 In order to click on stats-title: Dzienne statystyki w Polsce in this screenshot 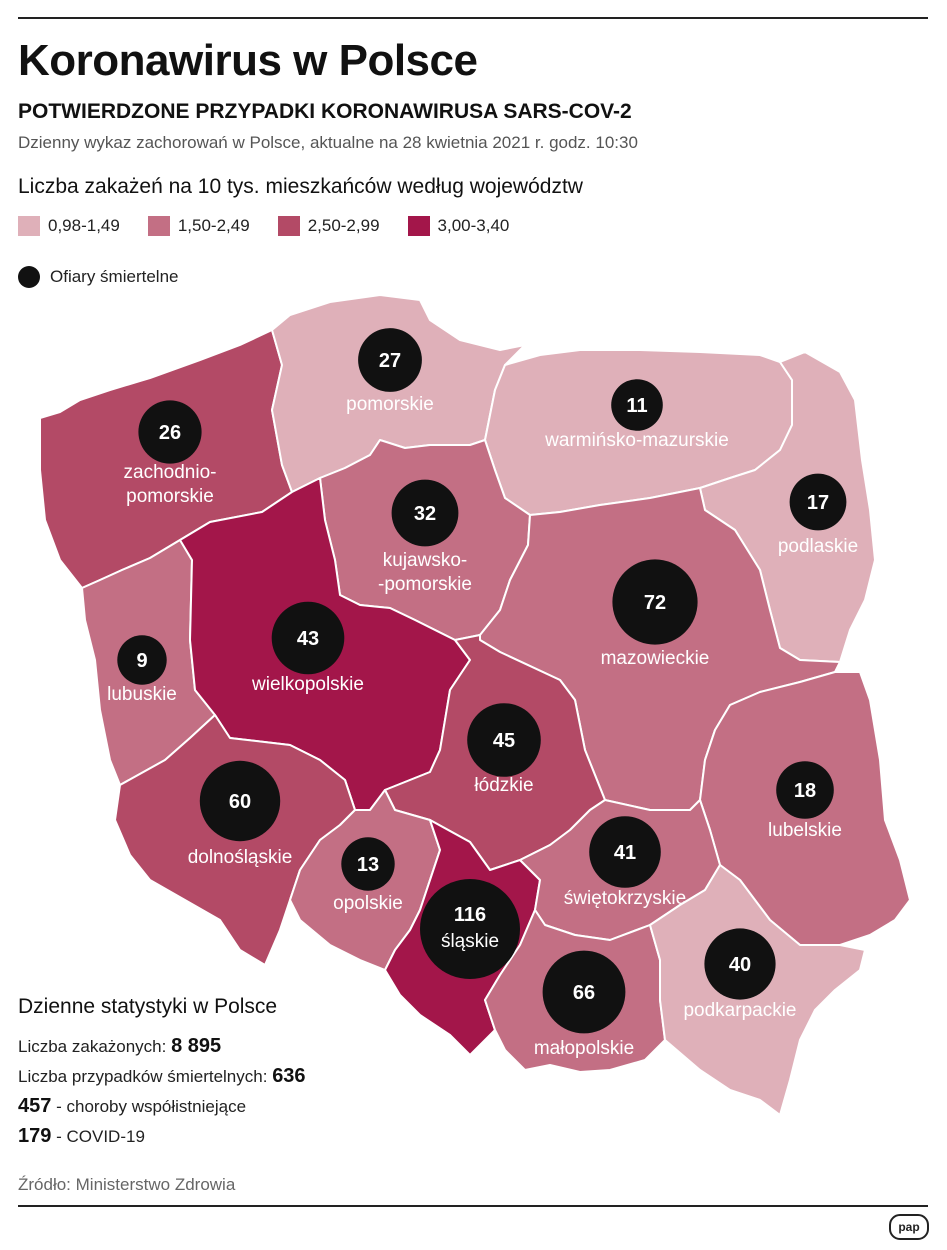, I will do `click(148, 1006)`.